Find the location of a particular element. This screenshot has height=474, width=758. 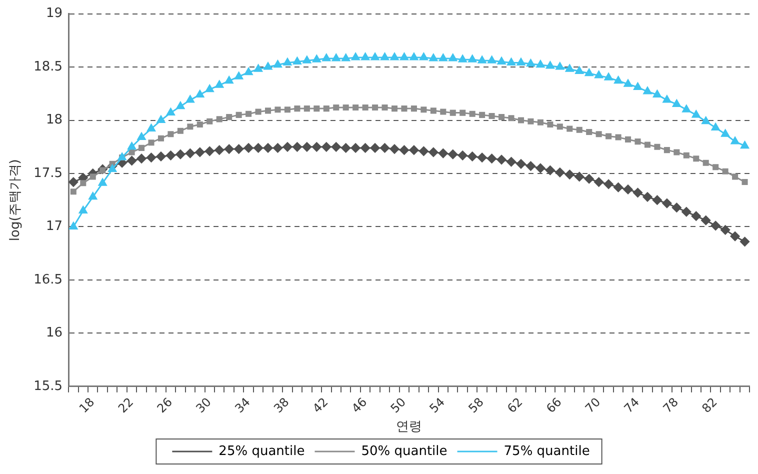

x-tick-label: 58 is located at coordinates (476, 405).